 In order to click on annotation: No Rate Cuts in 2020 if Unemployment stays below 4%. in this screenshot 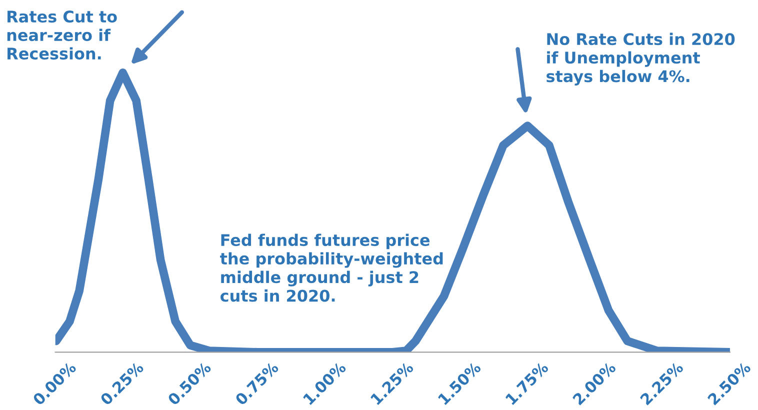, I will do `click(640, 59)`.